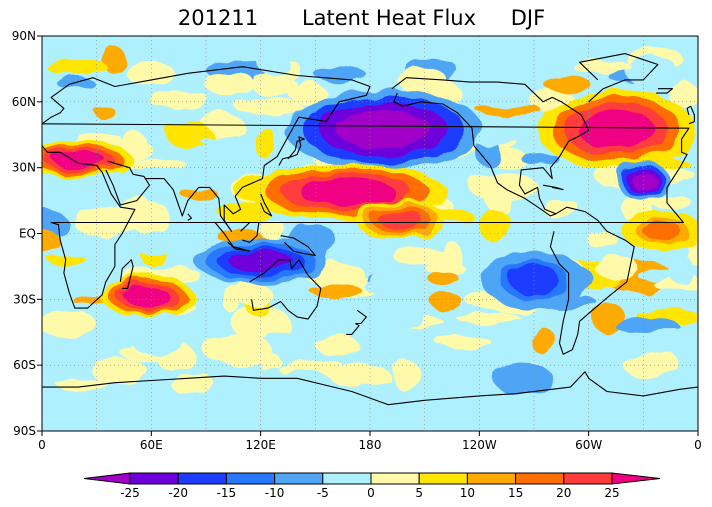 Image resolution: width=712 pixels, height=507 pixels. What do you see at coordinates (24, 431) in the screenshot?
I see `y-tick-label: 90S` at bounding box center [24, 431].